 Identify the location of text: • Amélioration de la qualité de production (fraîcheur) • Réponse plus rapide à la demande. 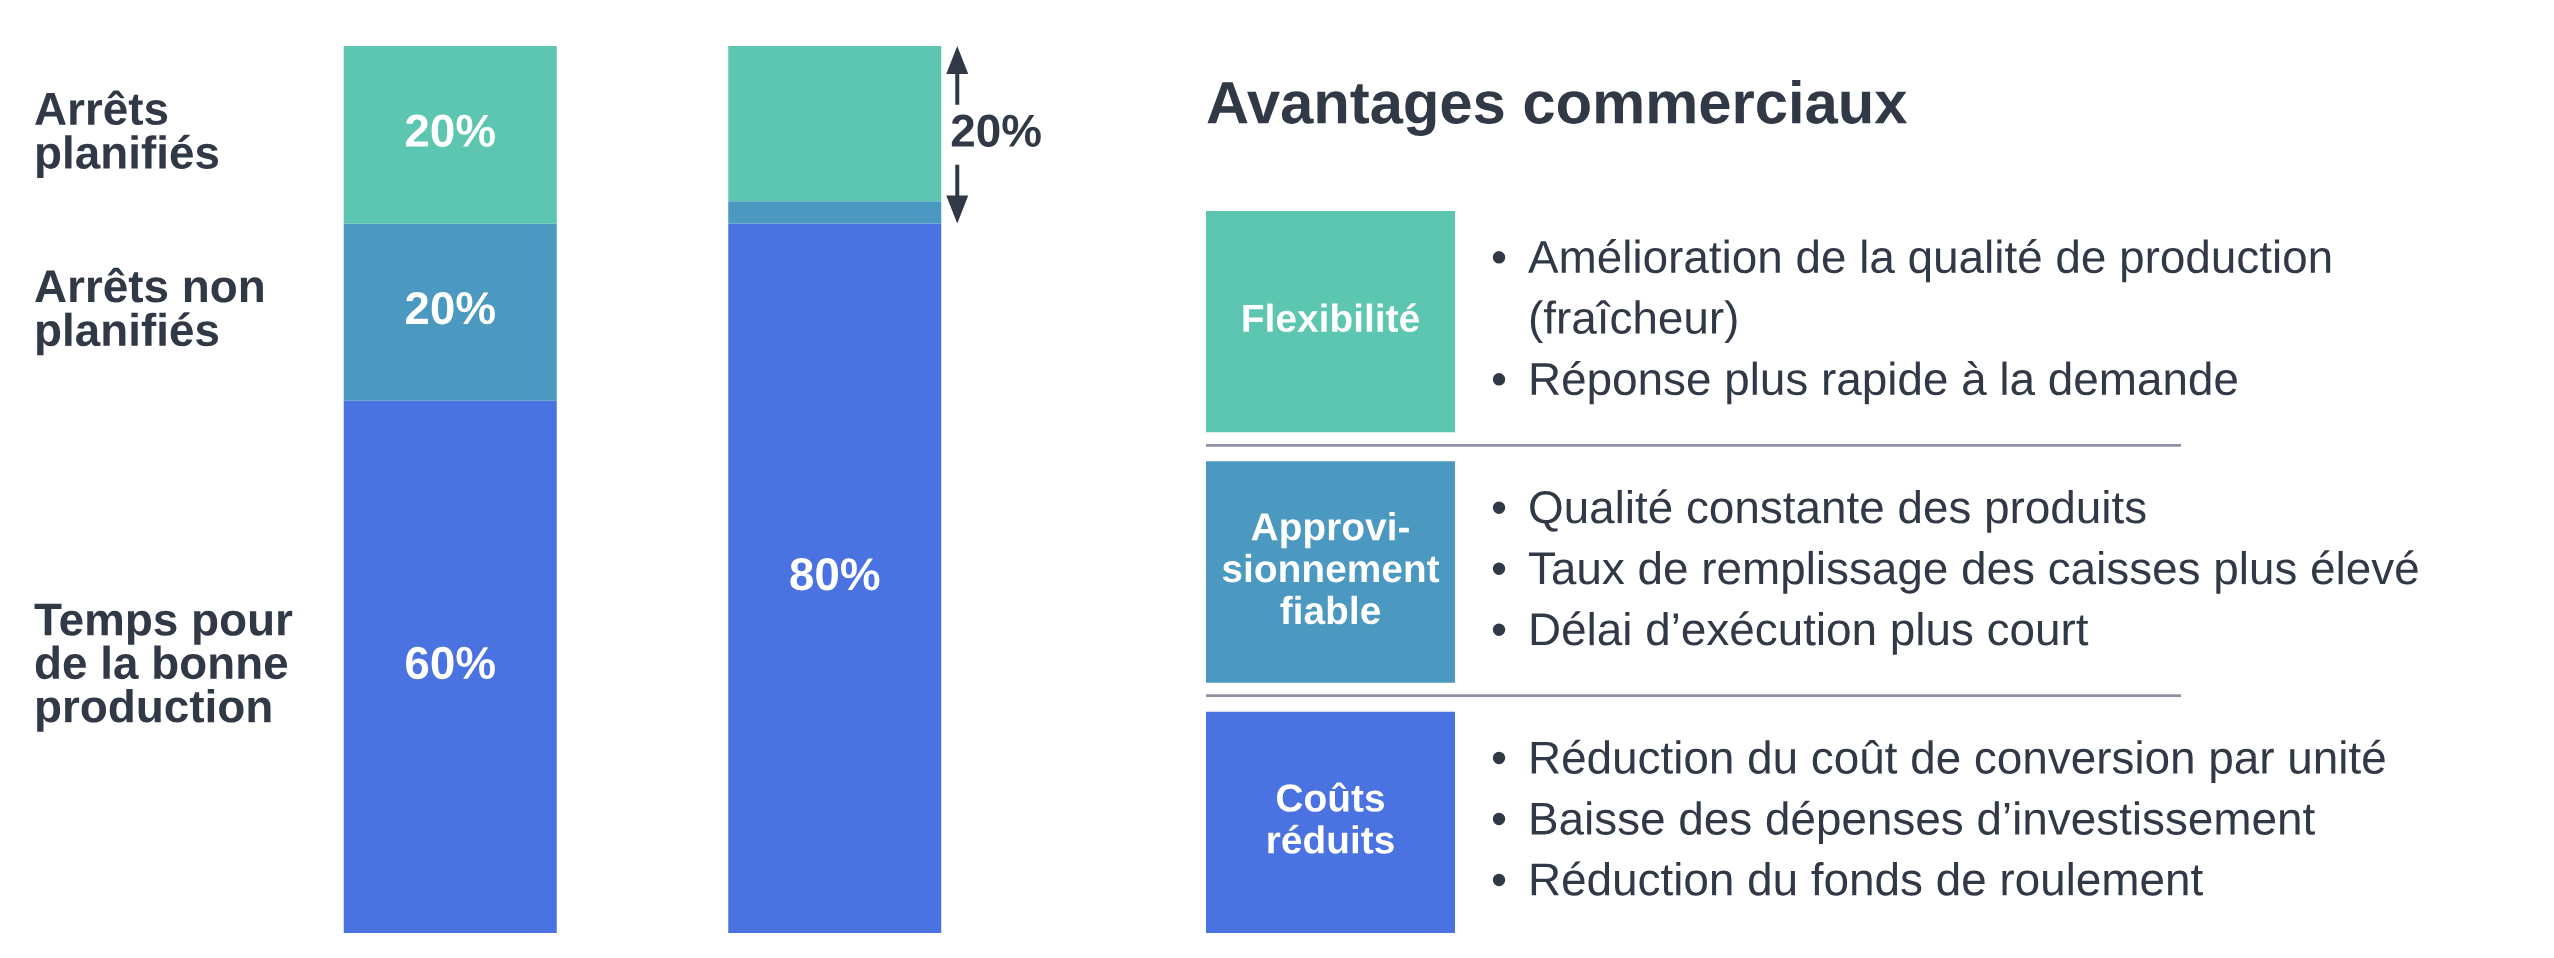
(1911, 322).